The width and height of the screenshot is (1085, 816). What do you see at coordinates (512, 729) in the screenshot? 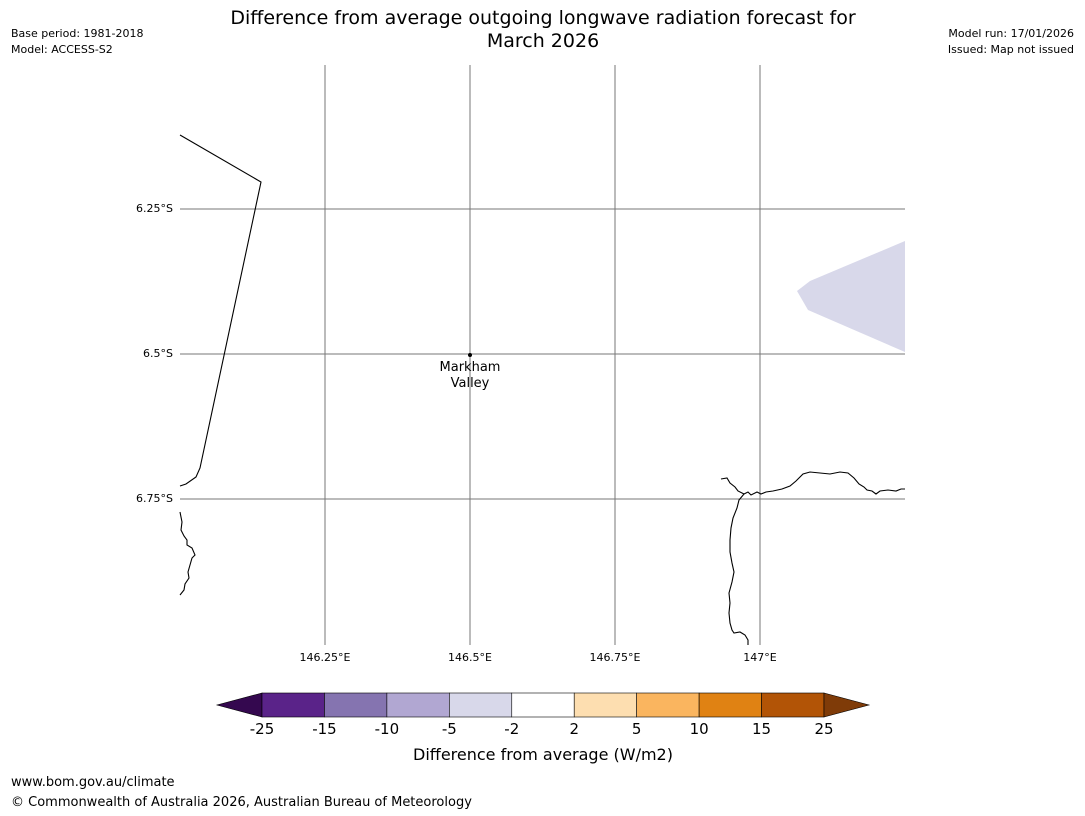
I see `colorbar-tick-label: -2` at bounding box center [512, 729].